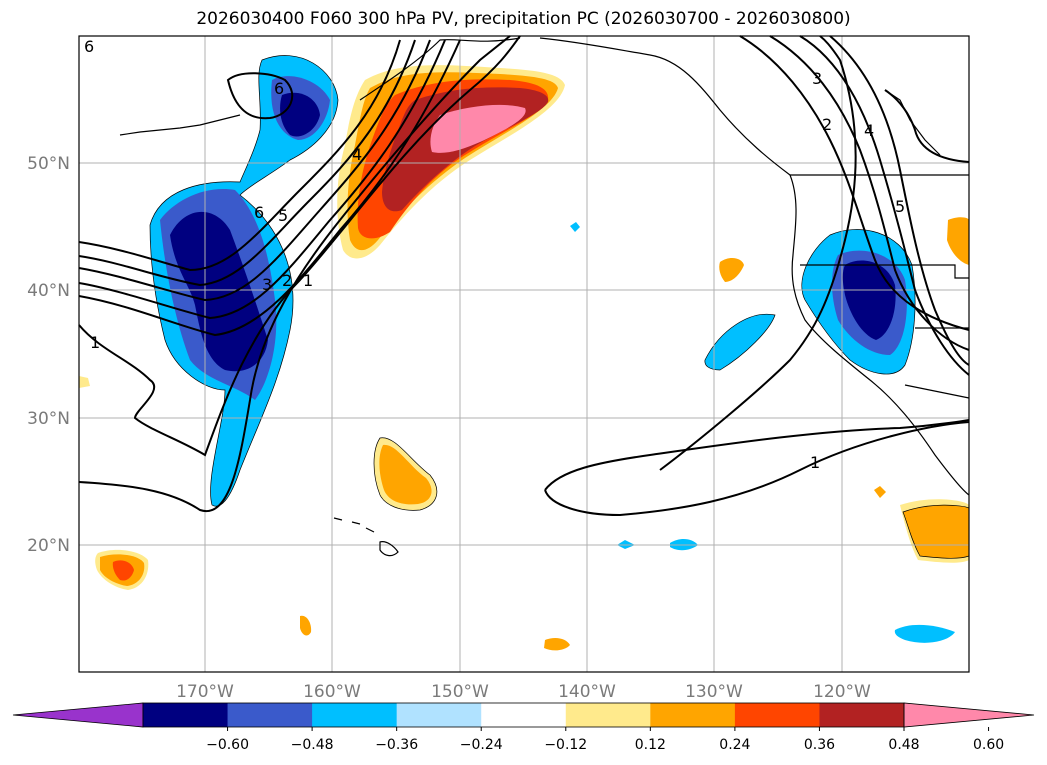  What do you see at coordinates (969, 715) in the screenshot?
I see `colorbar-extend-high` at bounding box center [969, 715].